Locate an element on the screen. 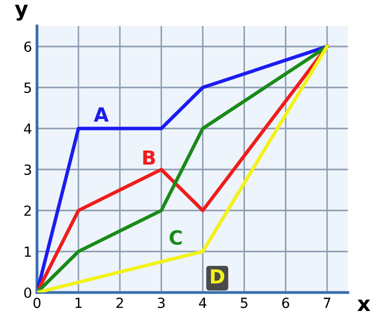  x-tick-label: 5 is located at coordinates (244, 303).